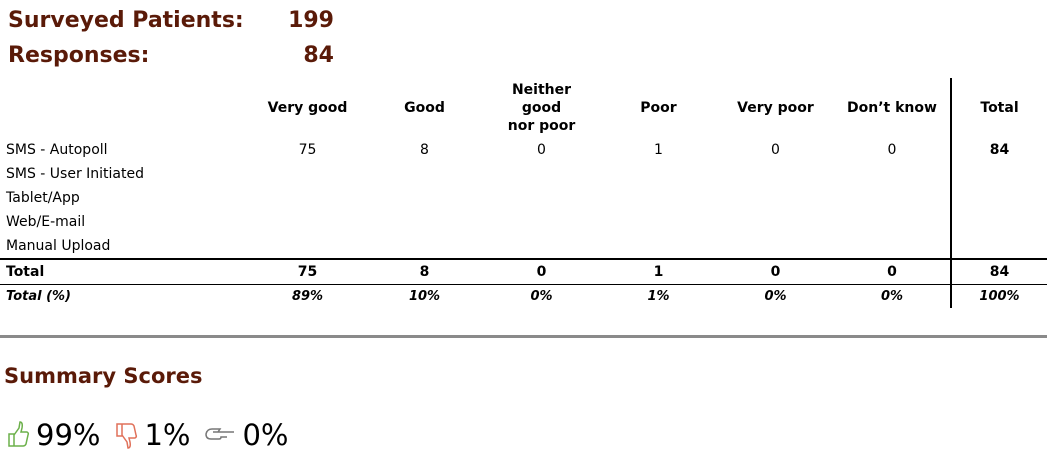 The image size is (1047, 469). What do you see at coordinates (658, 296) in the screenshot?
I see `cell: 1%` at bounding box center [658, 296].